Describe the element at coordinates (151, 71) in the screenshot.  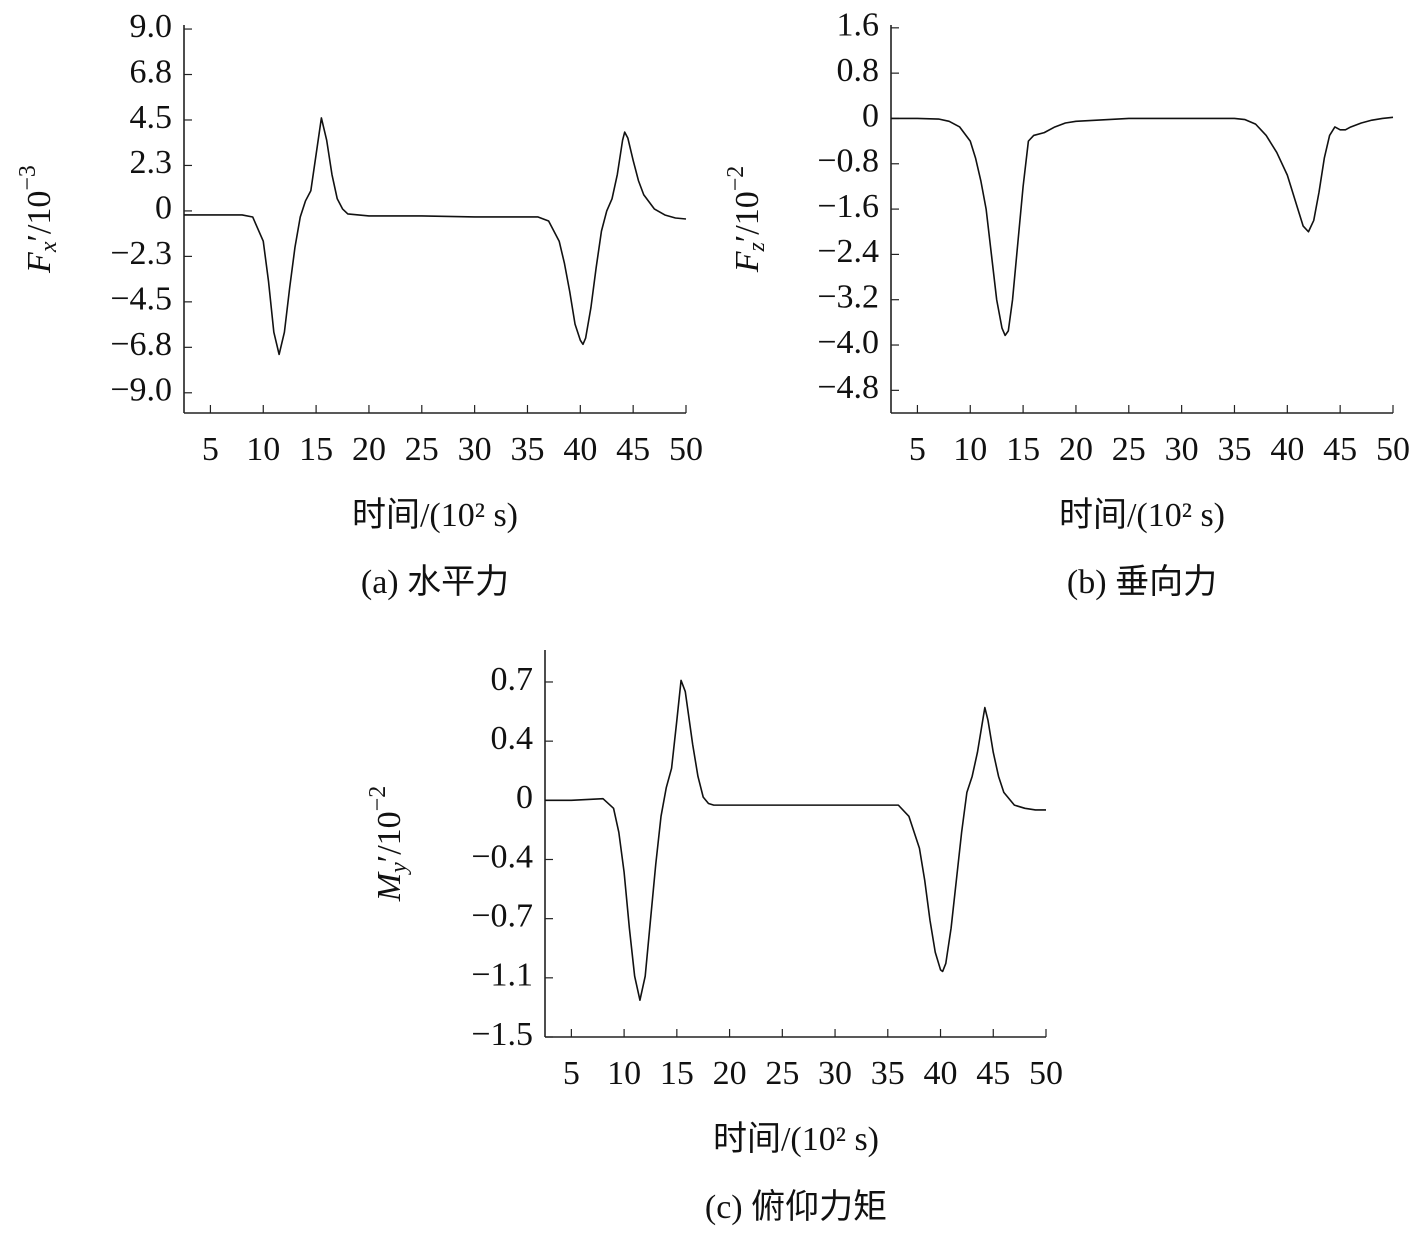
I see `y-tick-label: 6.8` at that location.